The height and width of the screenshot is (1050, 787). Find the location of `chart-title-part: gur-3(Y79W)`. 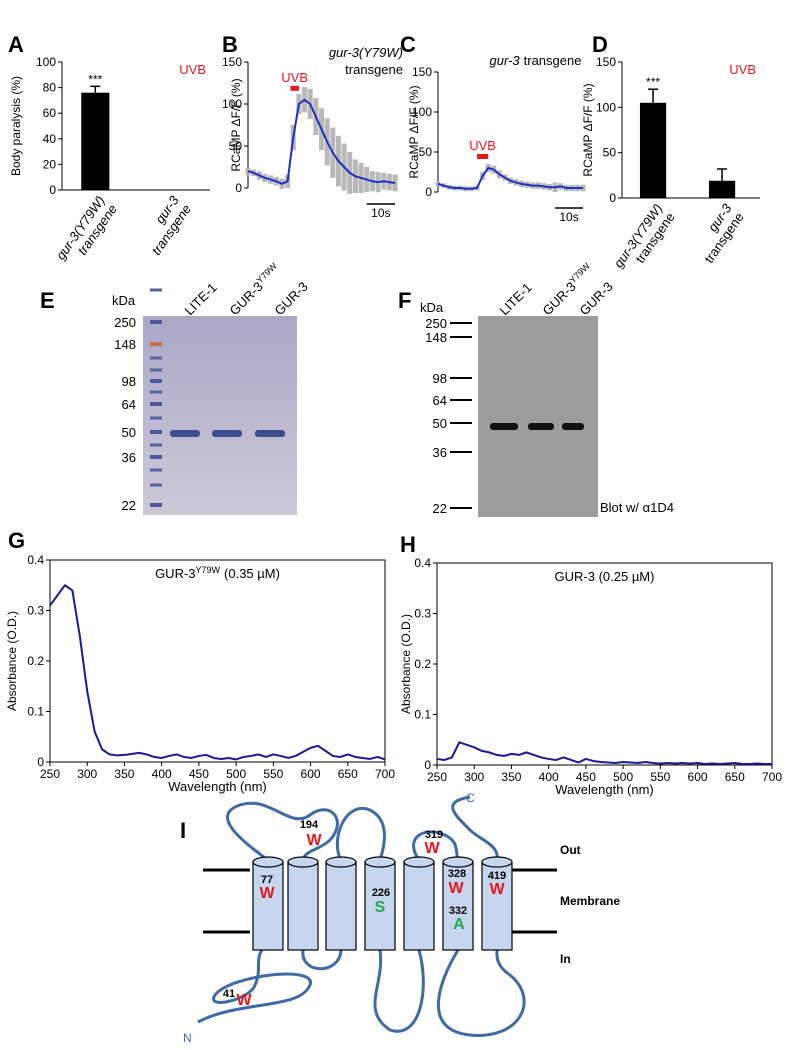

chart-title-part: gur-3(Y79W) is located at coordinates (366, 52).